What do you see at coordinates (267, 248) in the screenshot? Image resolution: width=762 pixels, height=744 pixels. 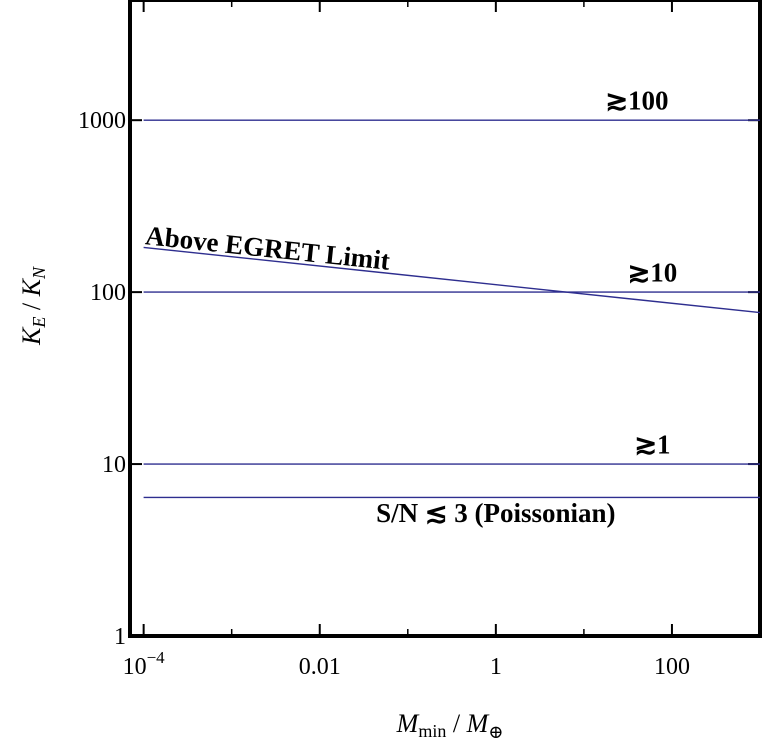 I see `annotation-label: Above EGRET Limit` at bounding box center [267, 248].